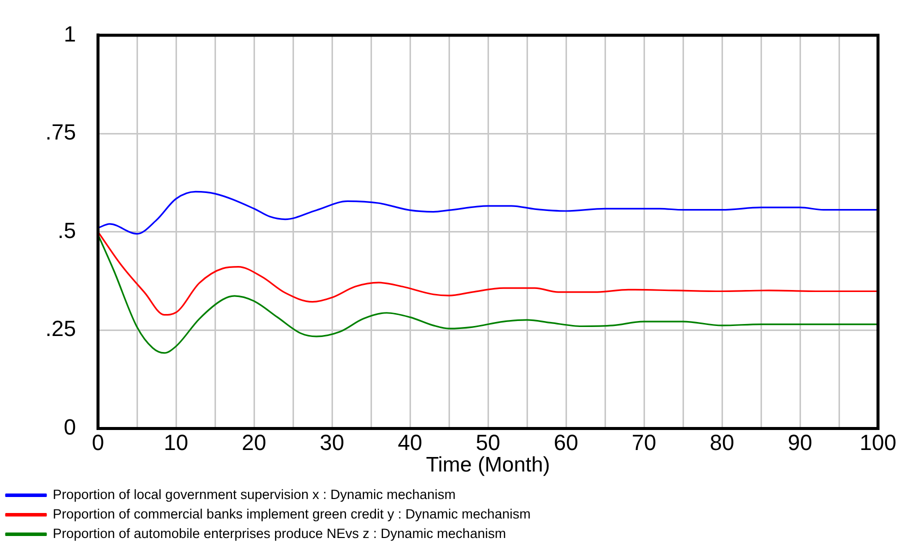 The width and height of the screenshot is (901, 551). What do you see at coordinates (254, 442) in the screenshot?
I see `x-tick-label: 20` at bounding box center [254, 442].